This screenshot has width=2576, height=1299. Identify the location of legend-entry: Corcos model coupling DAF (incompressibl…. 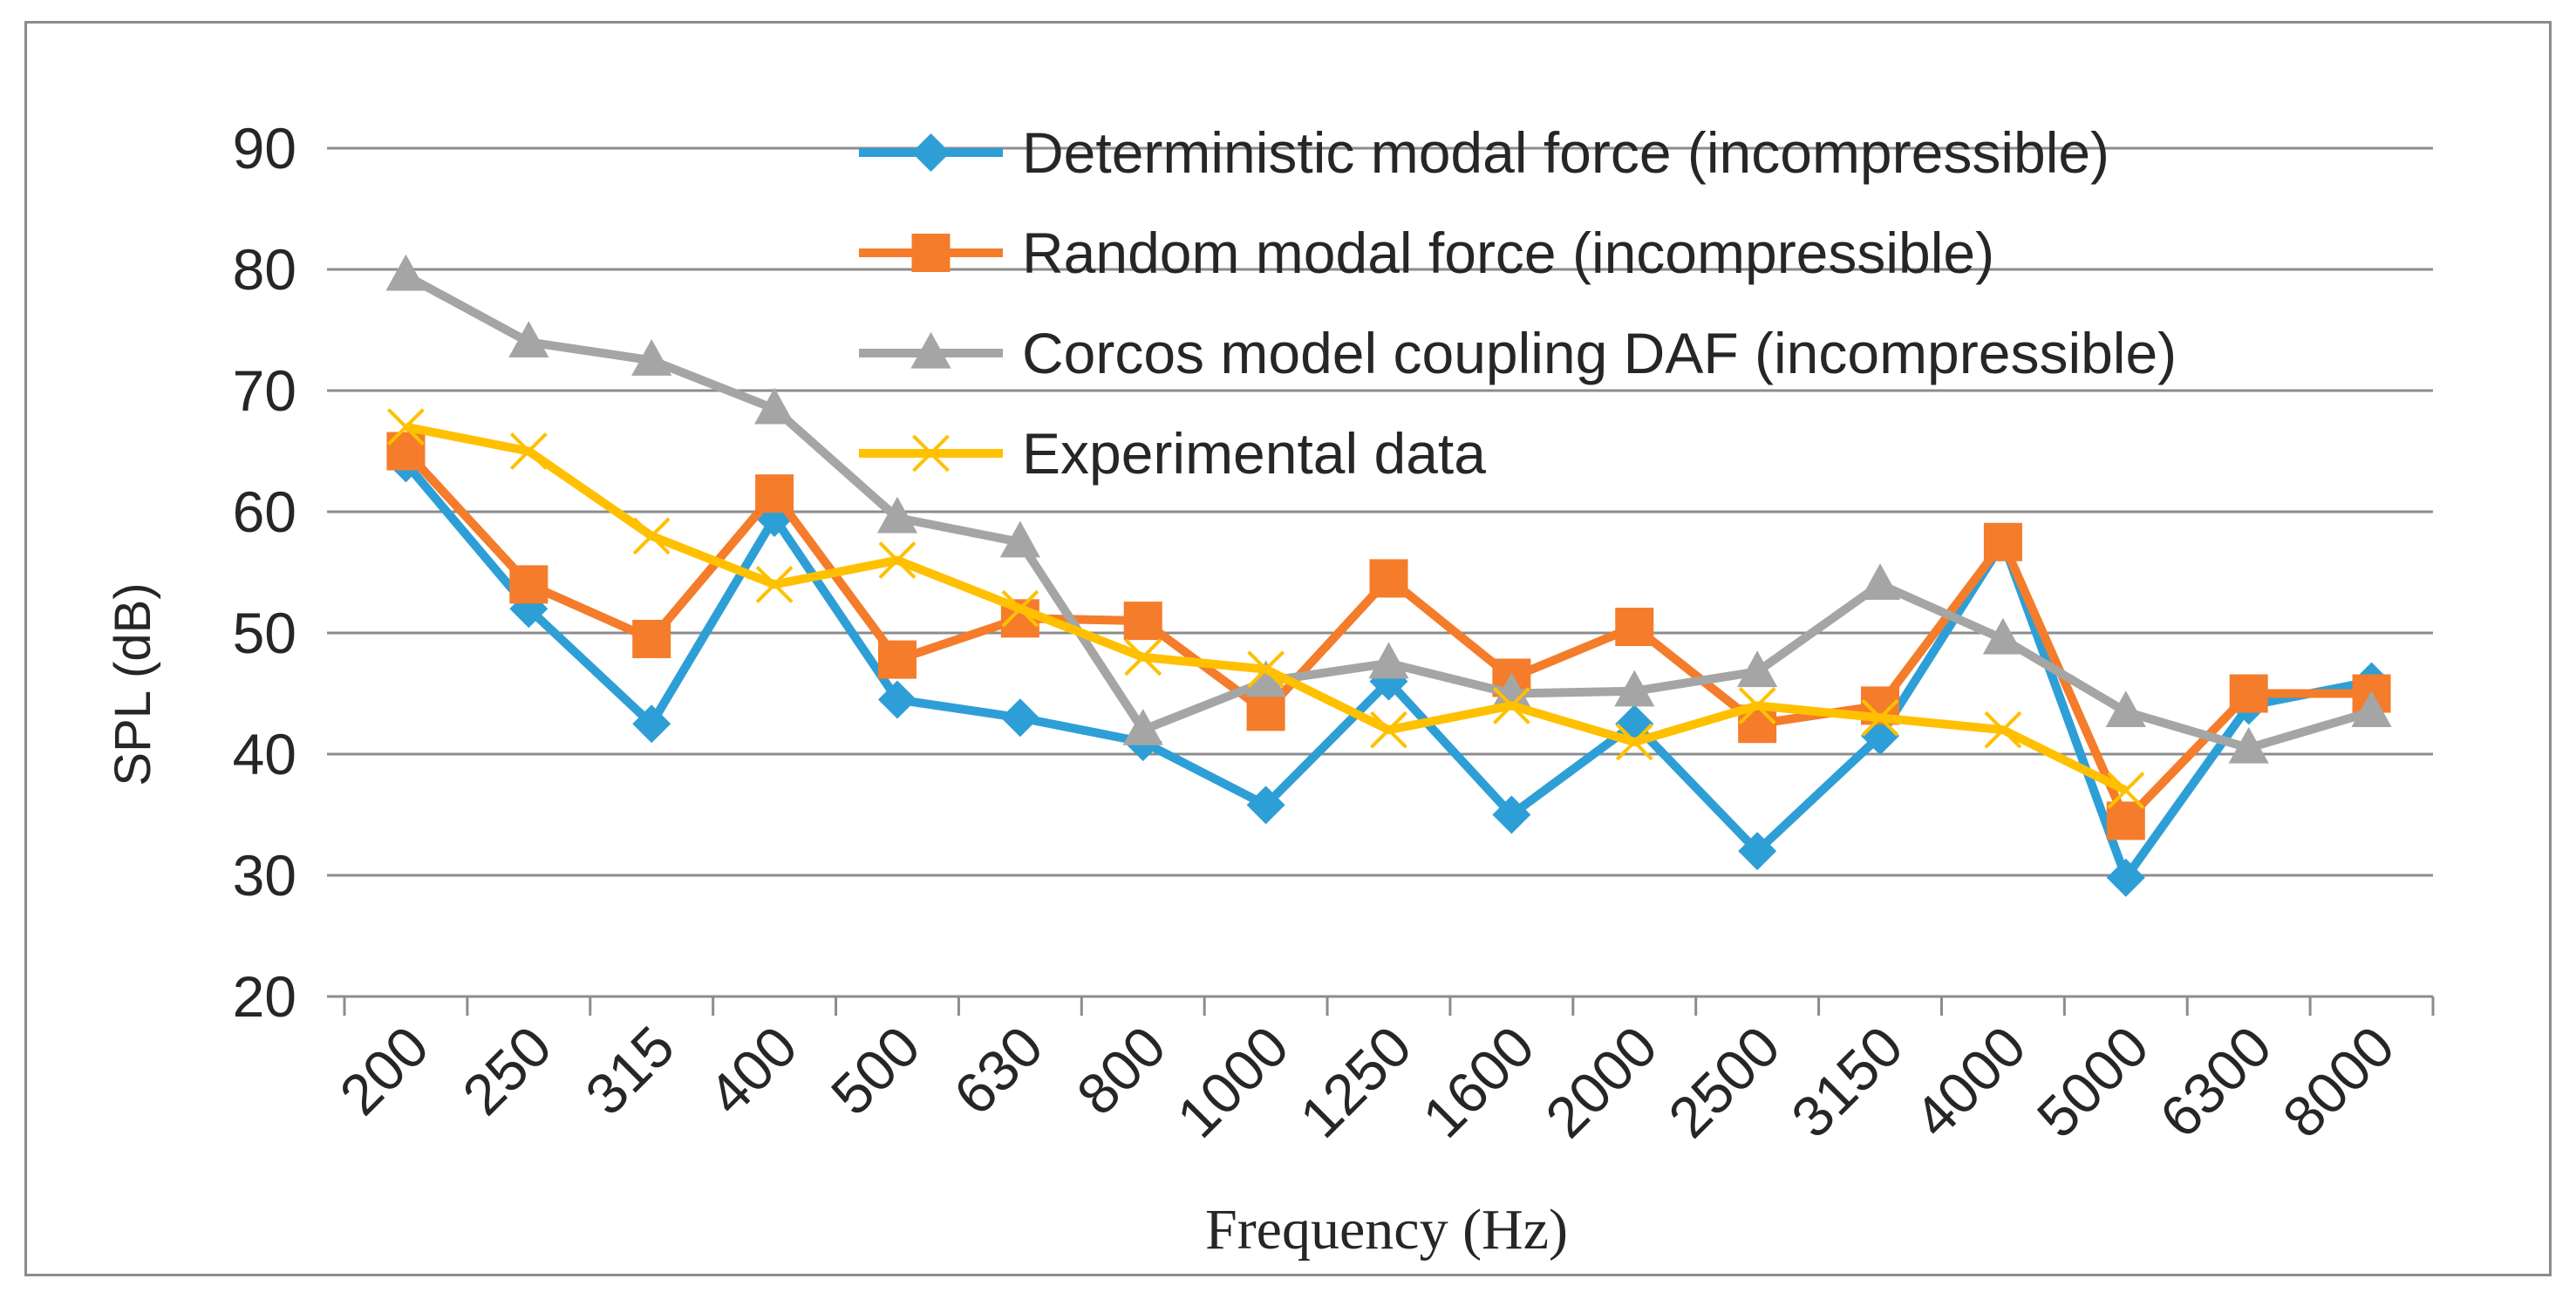
(1518, 353).